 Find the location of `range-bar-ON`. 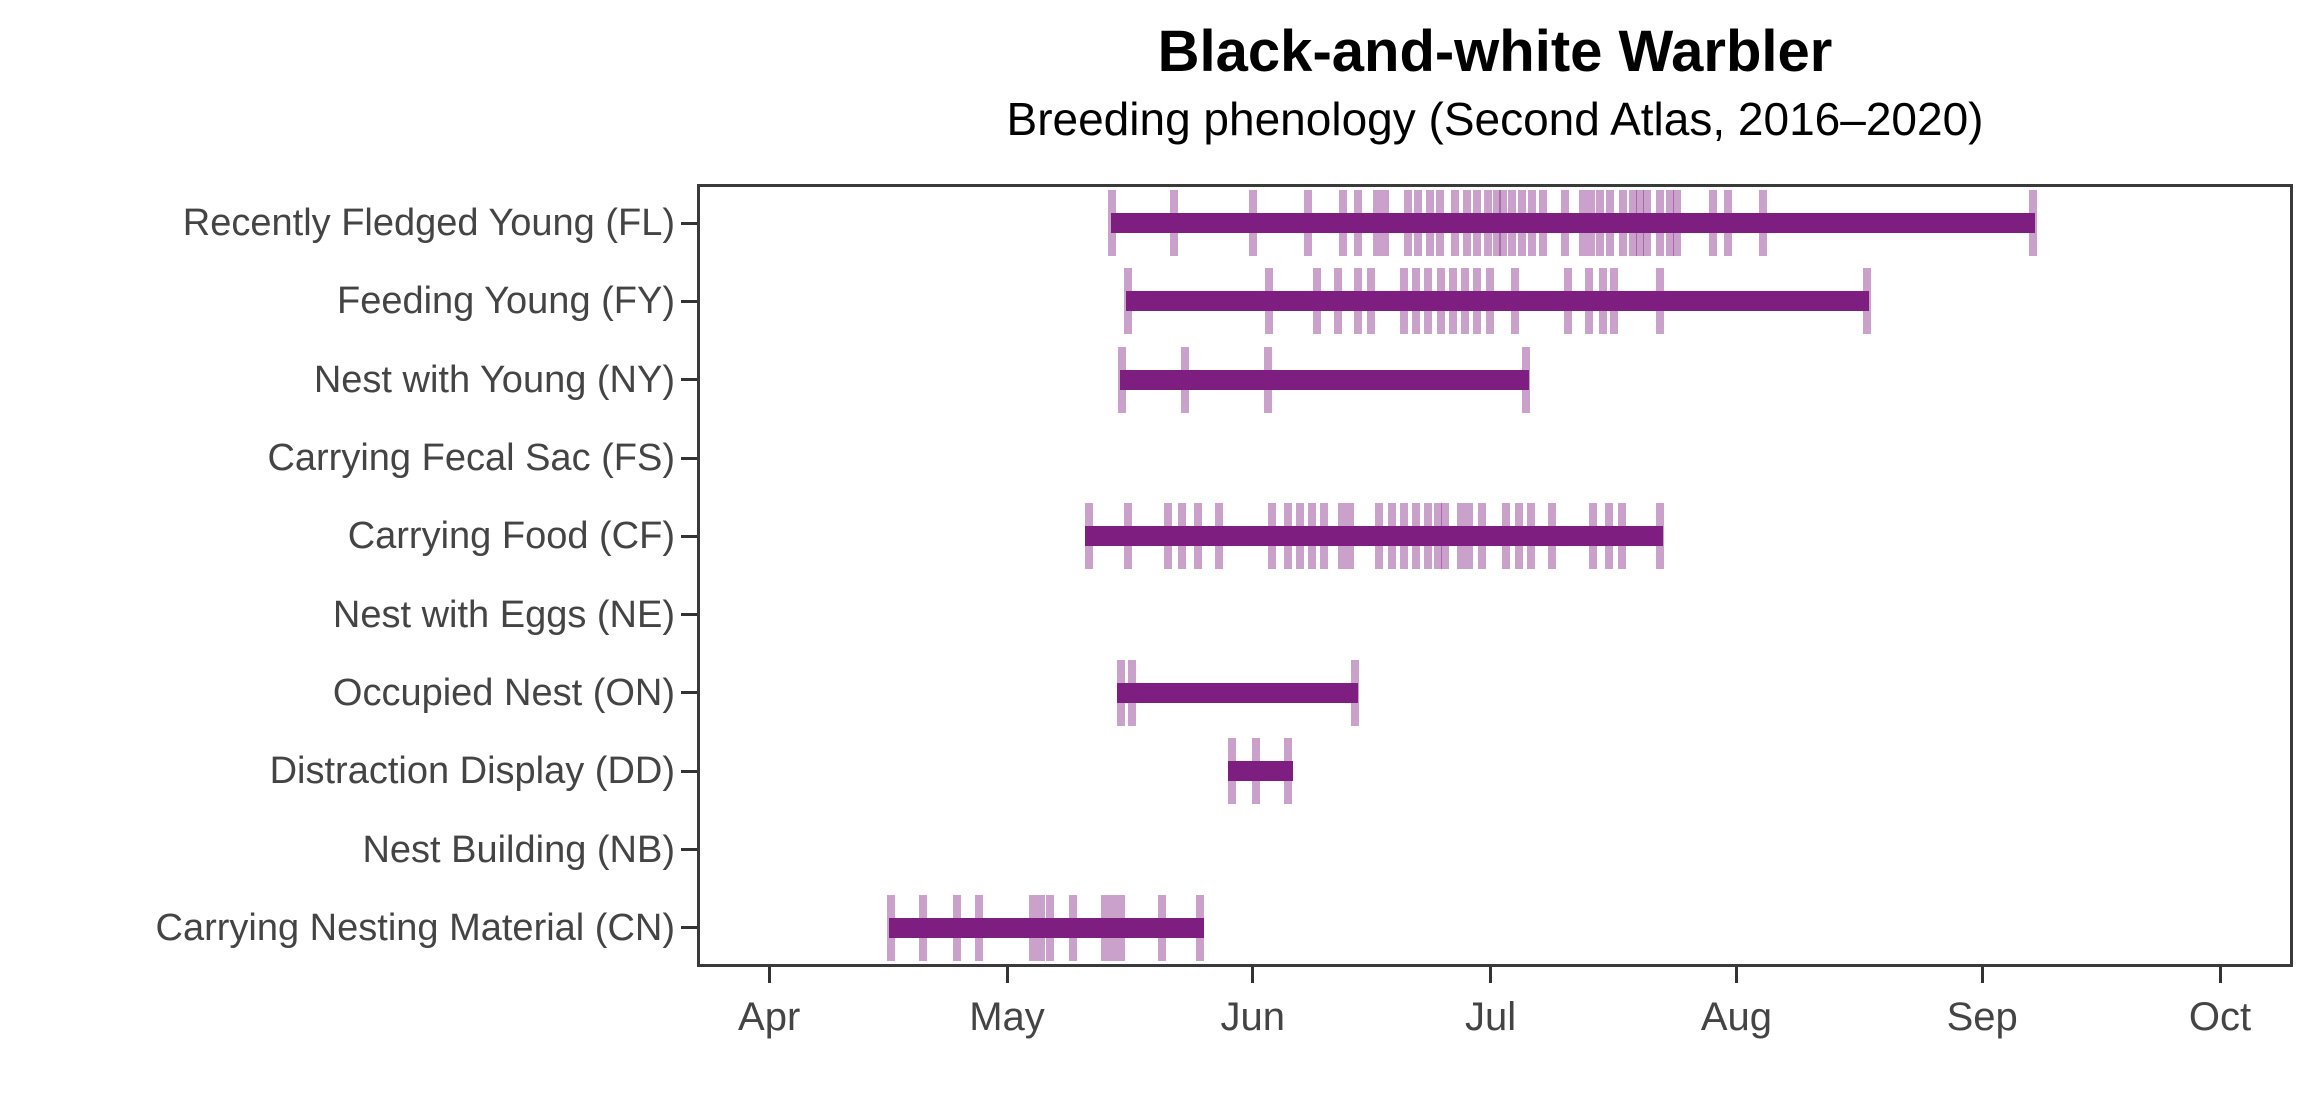

range-bar-ON is located at coordinates (1238, 692).